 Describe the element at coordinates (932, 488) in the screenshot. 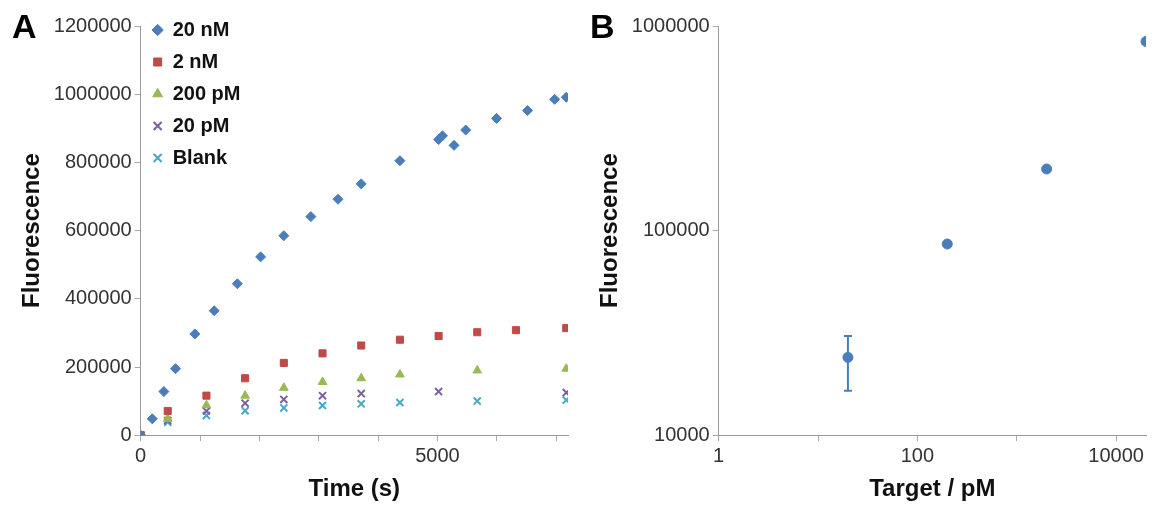

I see `x-axis-title: Target / pM` at that location.